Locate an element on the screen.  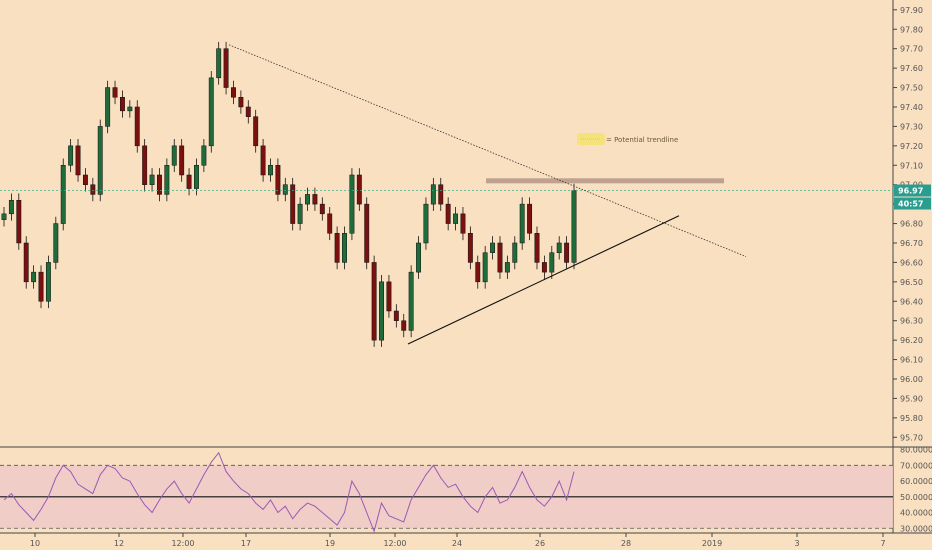
rsi-tick-label: 80.0000 is located at coordinates (916, 450).